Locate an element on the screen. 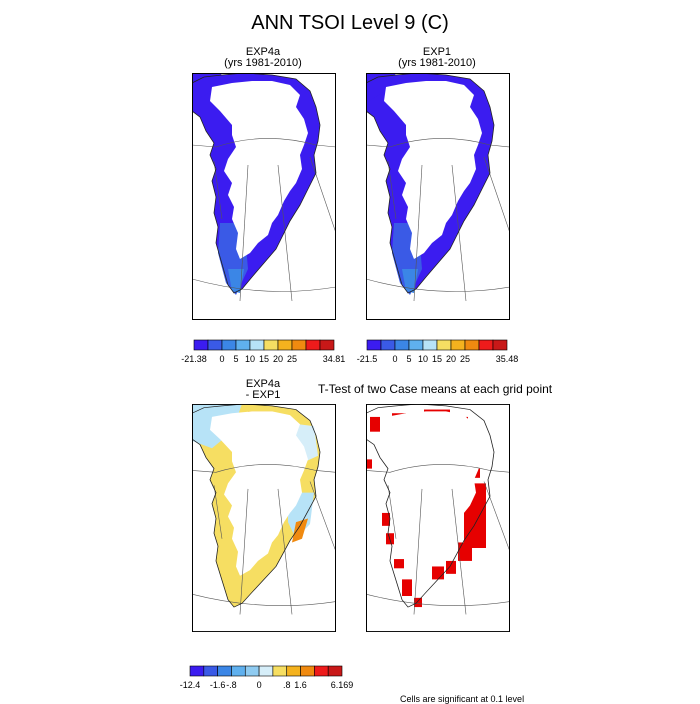  colorbar-tick-label: -1.6 is located at coordinates (218, 685).